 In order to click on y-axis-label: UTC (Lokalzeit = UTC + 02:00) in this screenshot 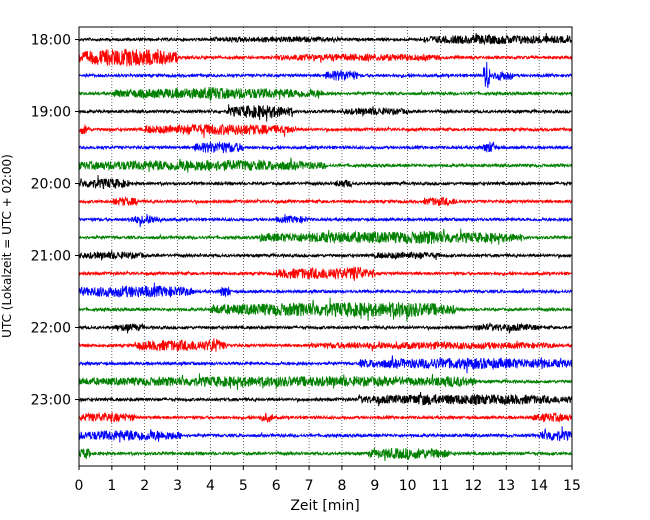, I will do `click(7, 246)`.